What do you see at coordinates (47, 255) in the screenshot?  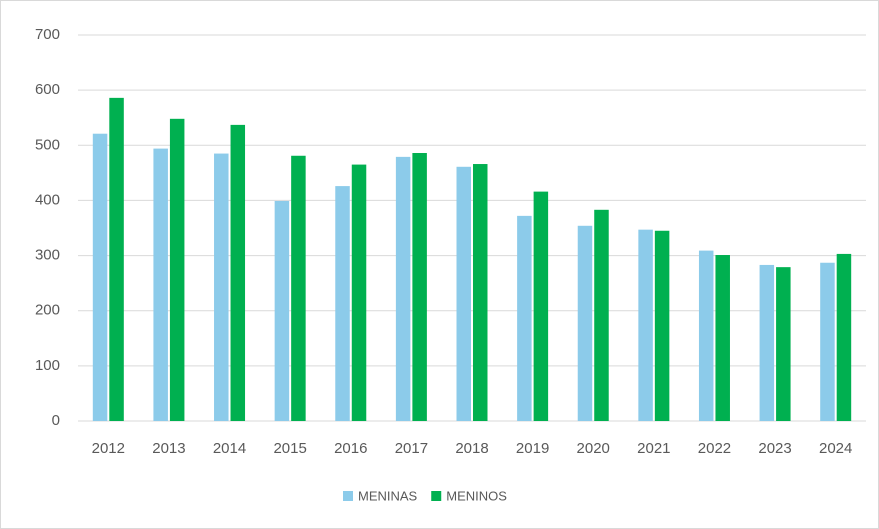 I see `y-tick-label: 300` at bounding box center [47, 255].